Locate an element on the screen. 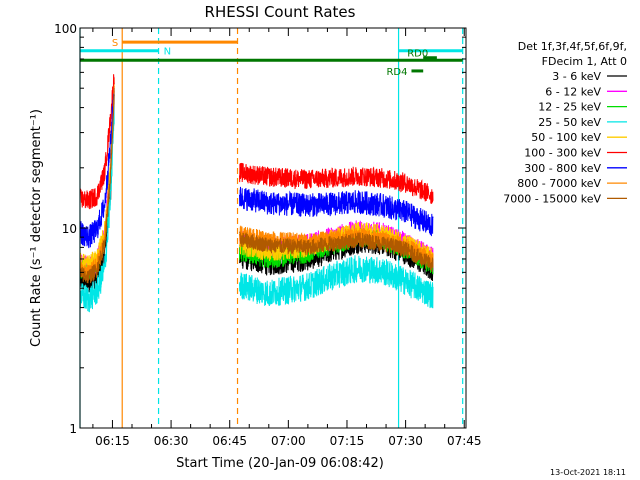 The image size is (640, 480). legend-label: 100 - 300 keV is located at coordinates (562, 153).